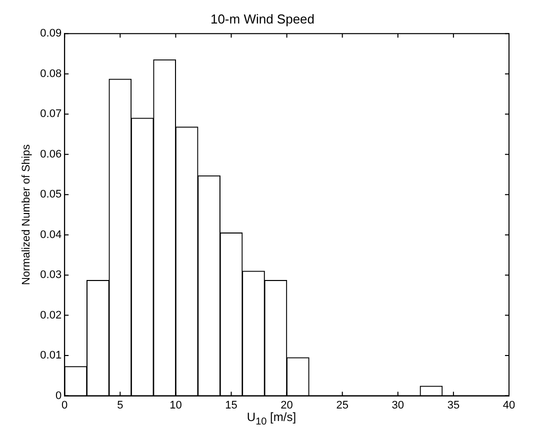 This screenshot has width=543, height=445. I want to click on y-tick-label: 0.03, so click(51, 275).